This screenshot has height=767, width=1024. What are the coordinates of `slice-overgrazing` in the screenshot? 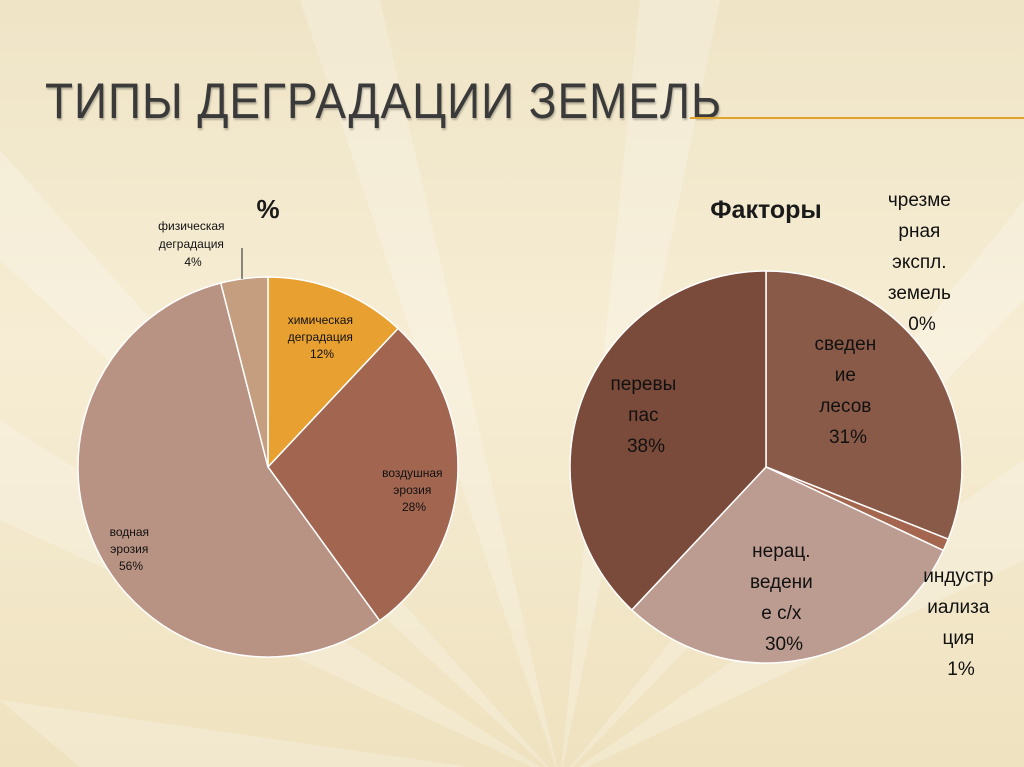 It's located at (668, 440).